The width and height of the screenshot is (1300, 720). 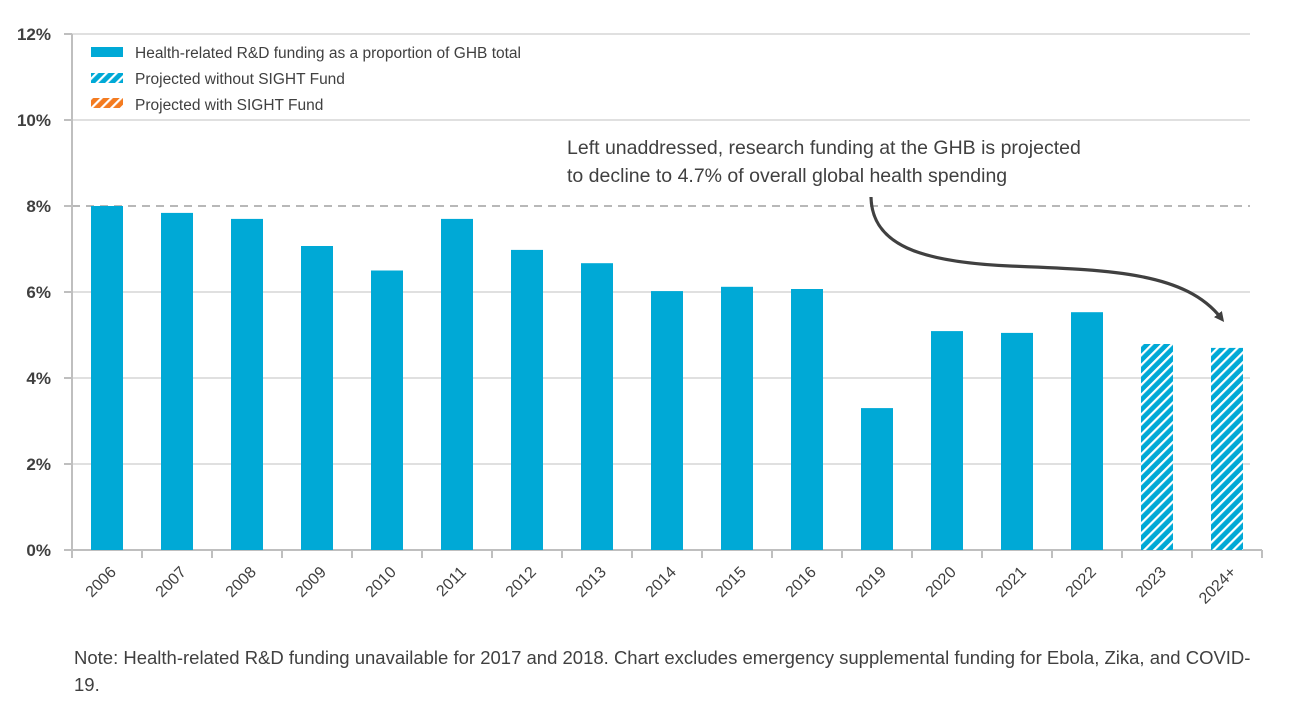 What do you see at coordinates (107, 78) in the screenshot?
I see `legend-swatch-without-sight` at bounding box center [107, 78].